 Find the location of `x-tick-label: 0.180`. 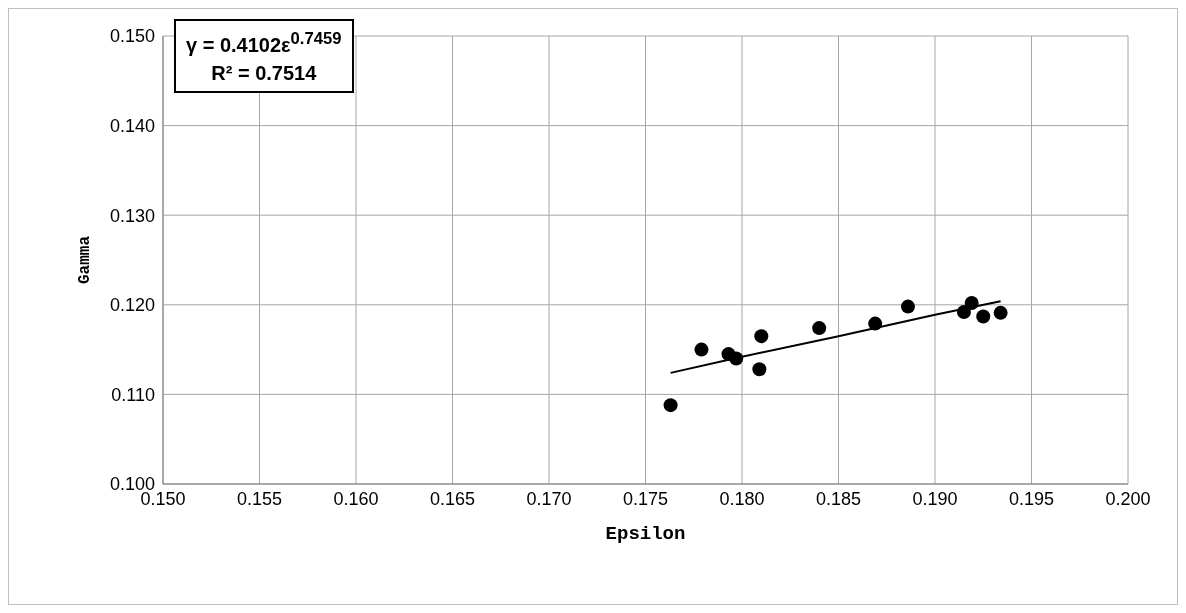

x-tick-label: 0.180 is located at coordinates (742, 498).